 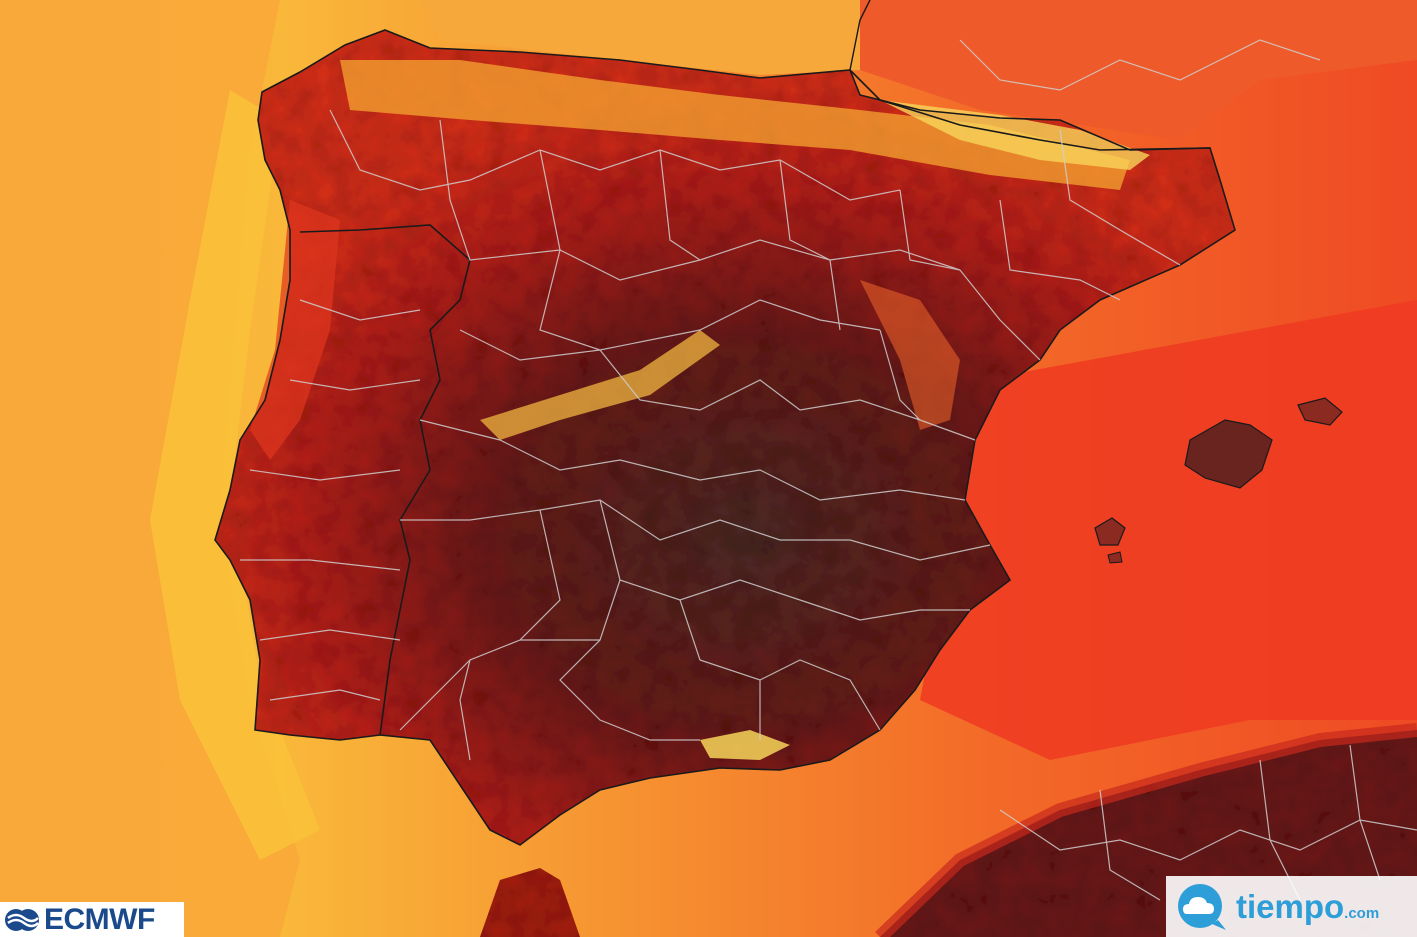 What do you see at coordinates (645, 37) in the screenshot?
I see `bay-of-biscay` at bounding box center [645, 37].